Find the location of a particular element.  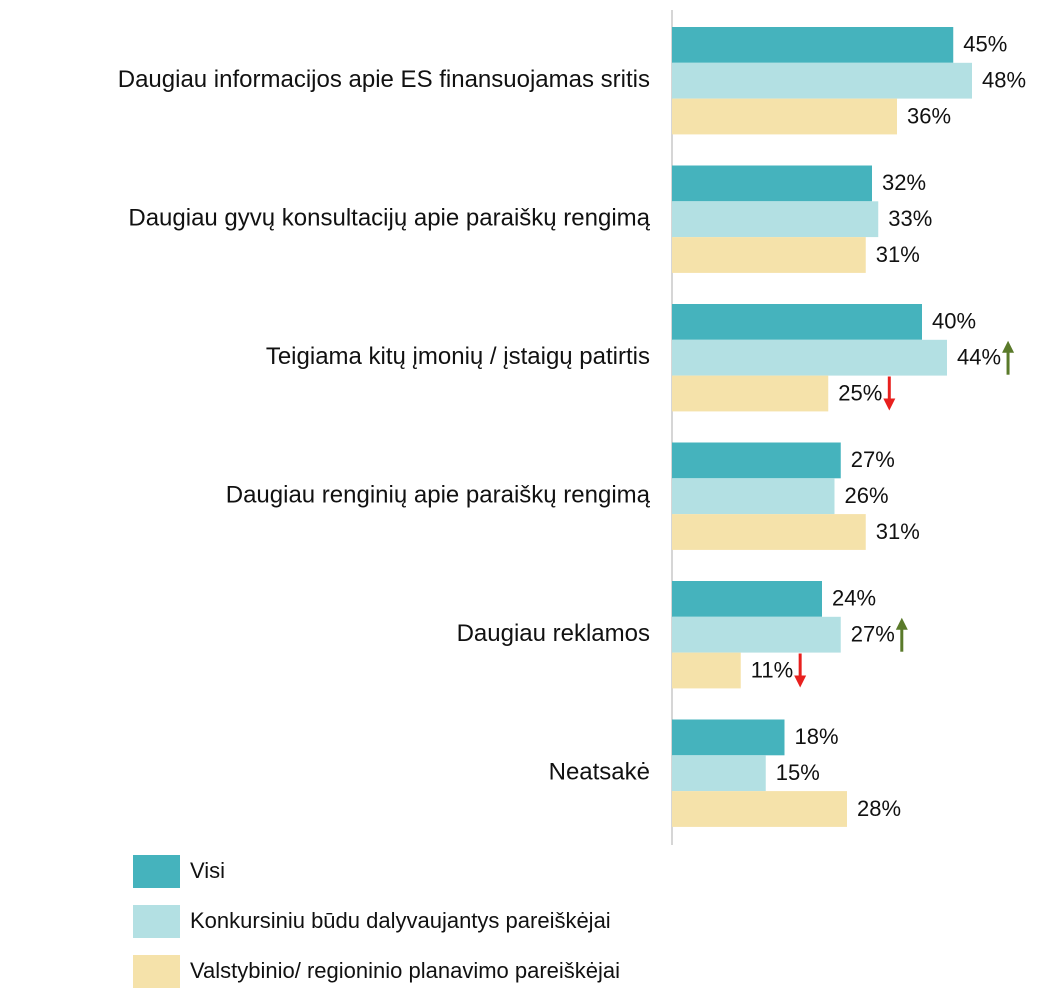

value-label: 24% is located at coordinates (854, 598).